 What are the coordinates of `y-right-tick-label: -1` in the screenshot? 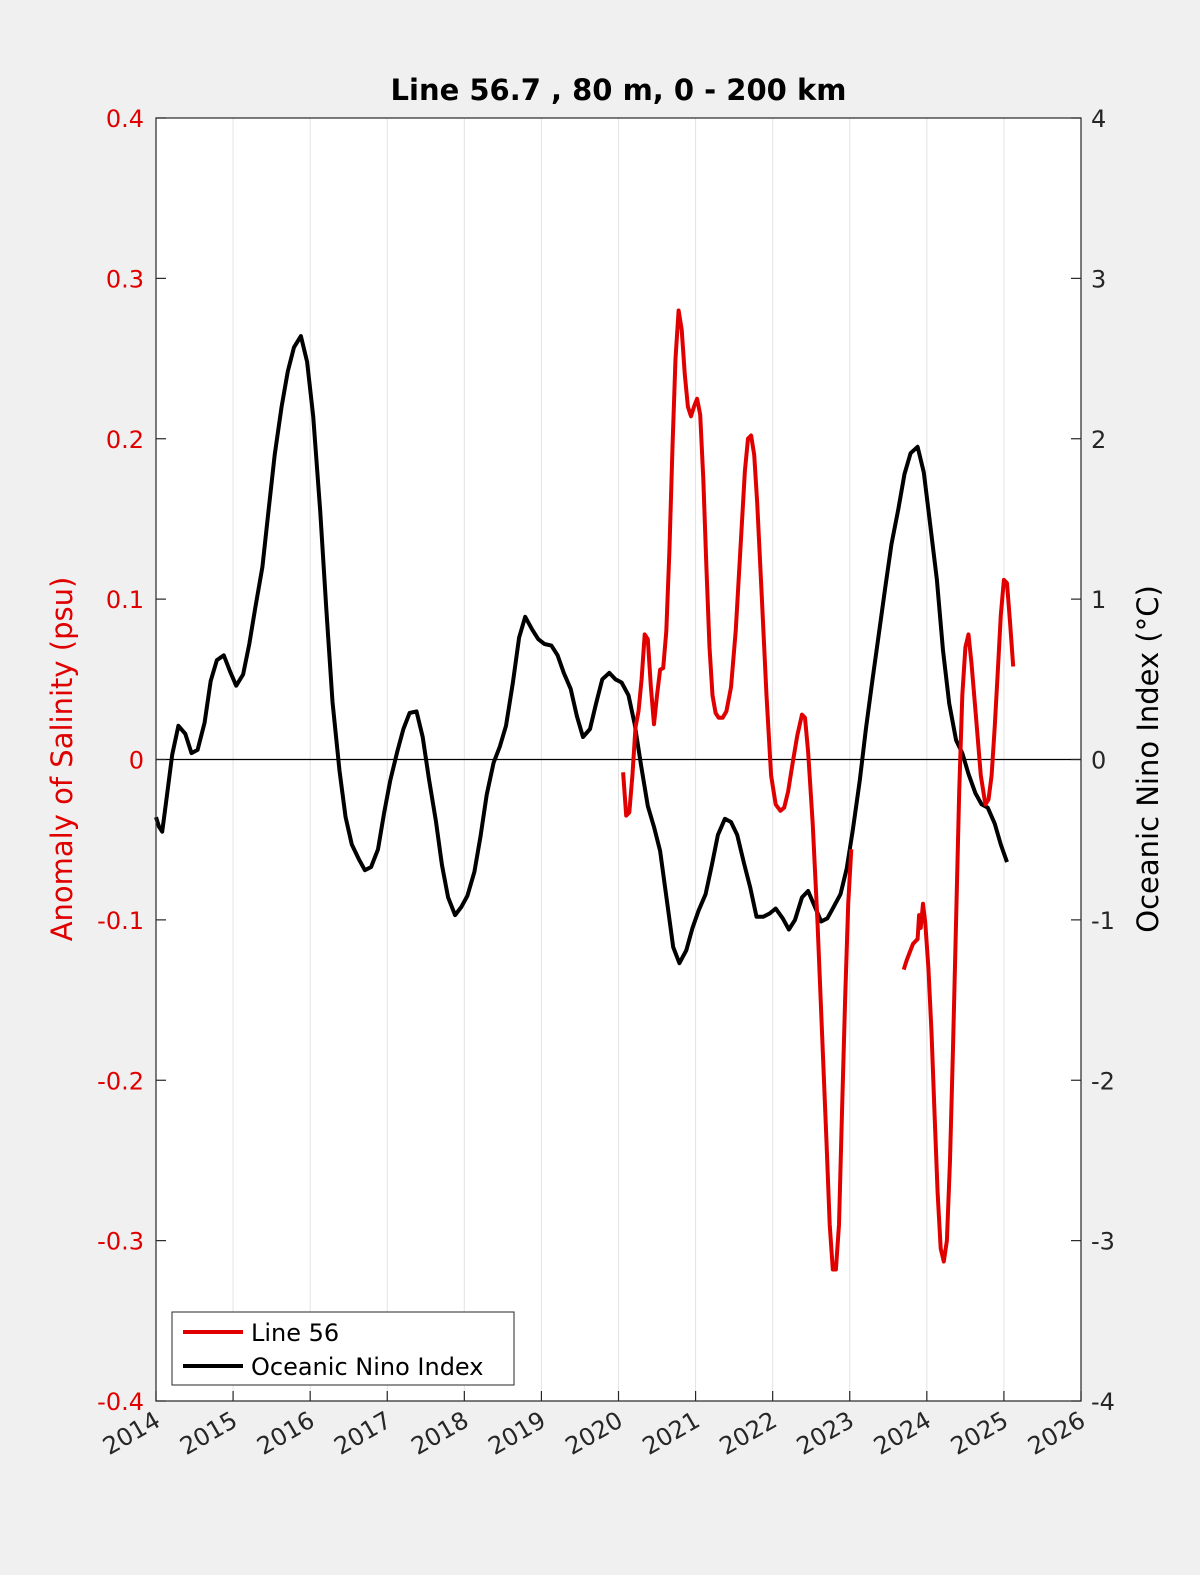 It's located at (1103, 921).